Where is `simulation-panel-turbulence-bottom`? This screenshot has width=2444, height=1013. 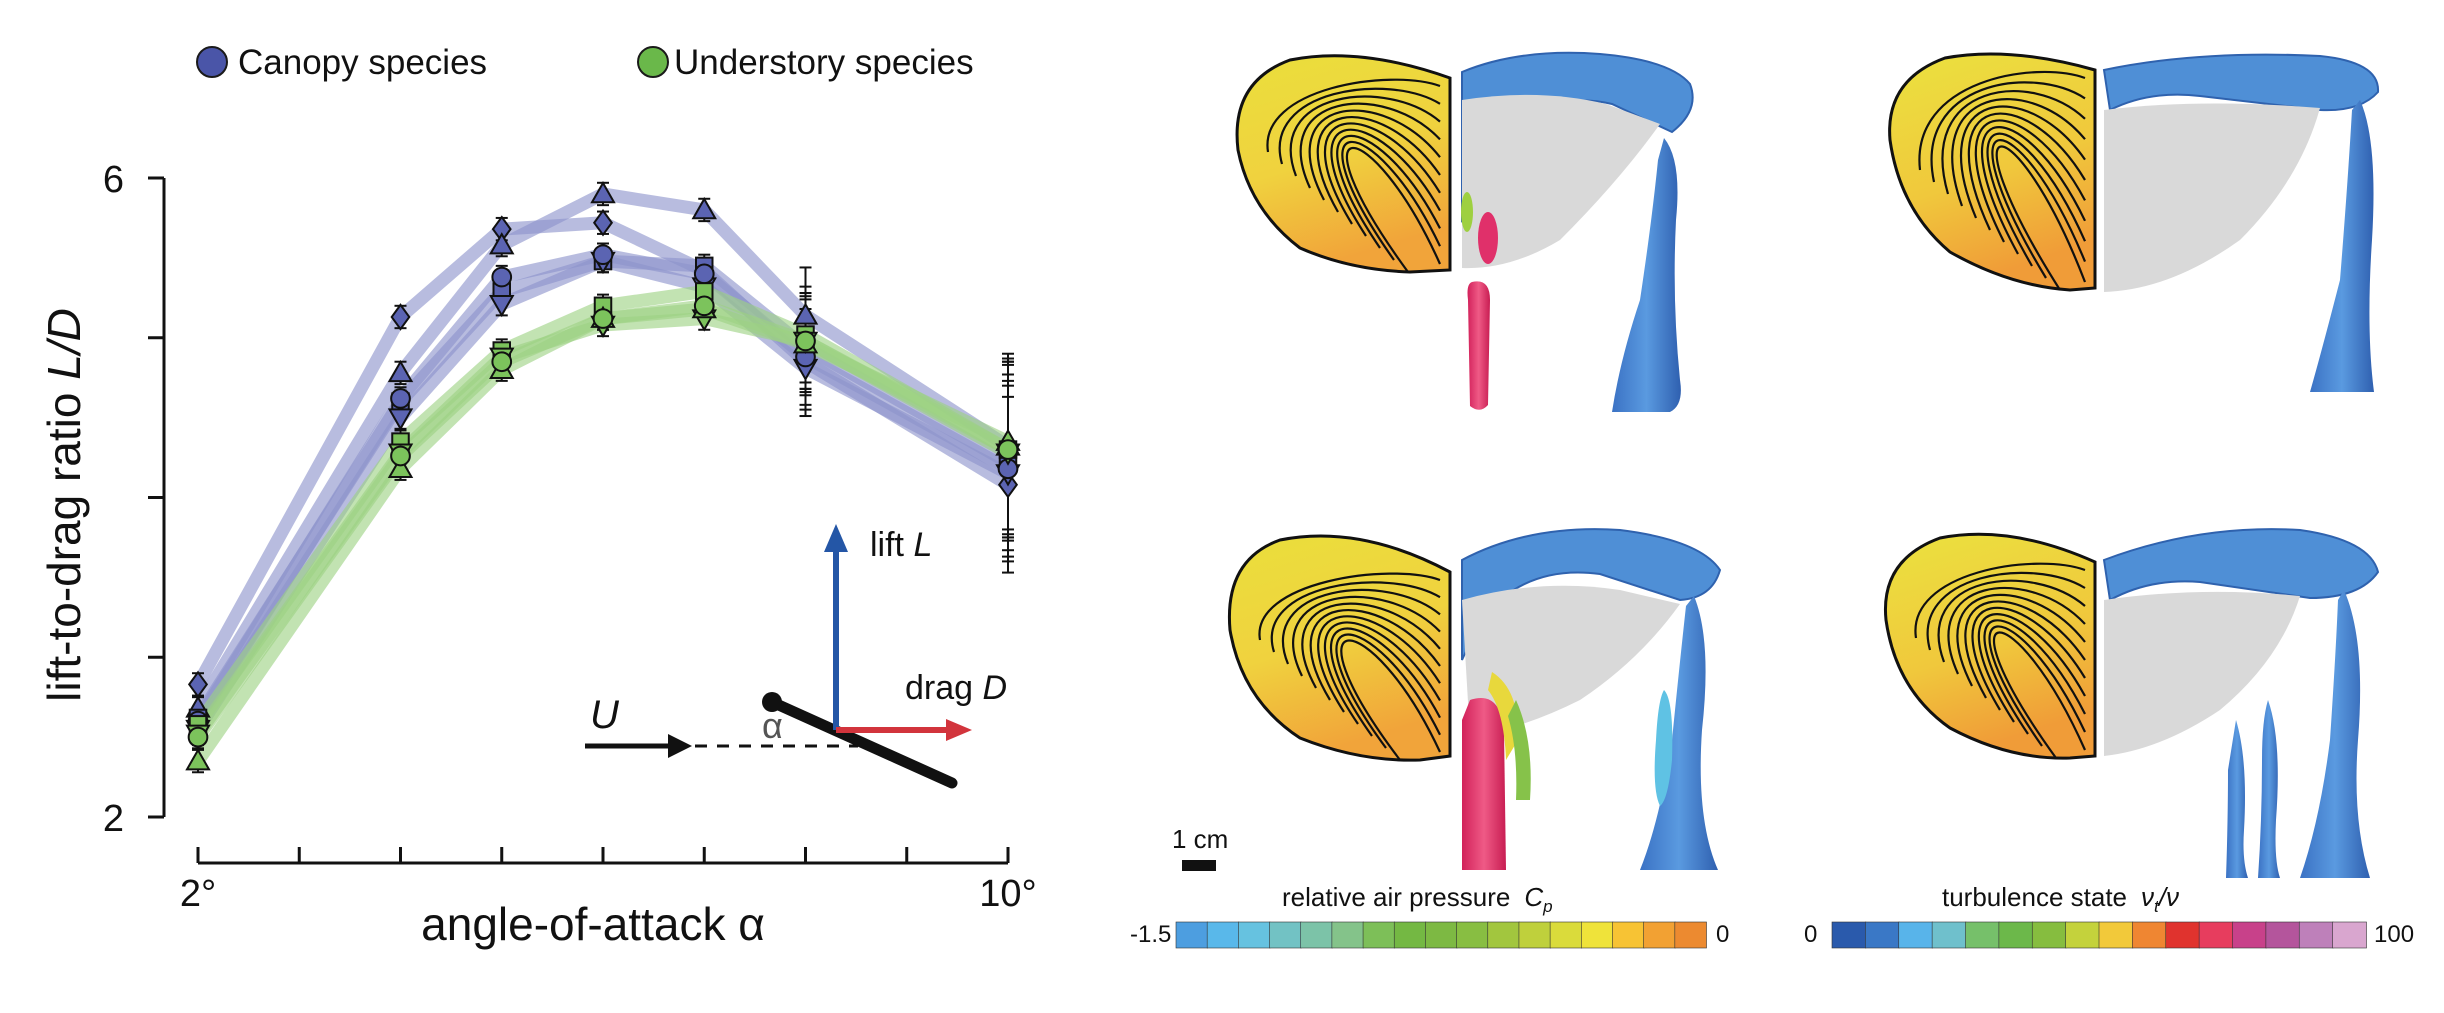 simulation-panel-turbulence-bottom is located at coordinates (2131, 703).